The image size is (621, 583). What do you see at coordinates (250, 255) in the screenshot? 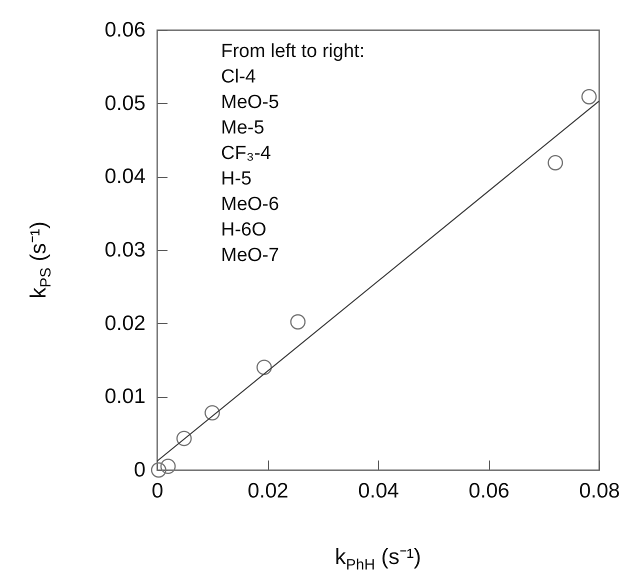
I see `annotation: MeO-7` at bounding box center [250, 255].